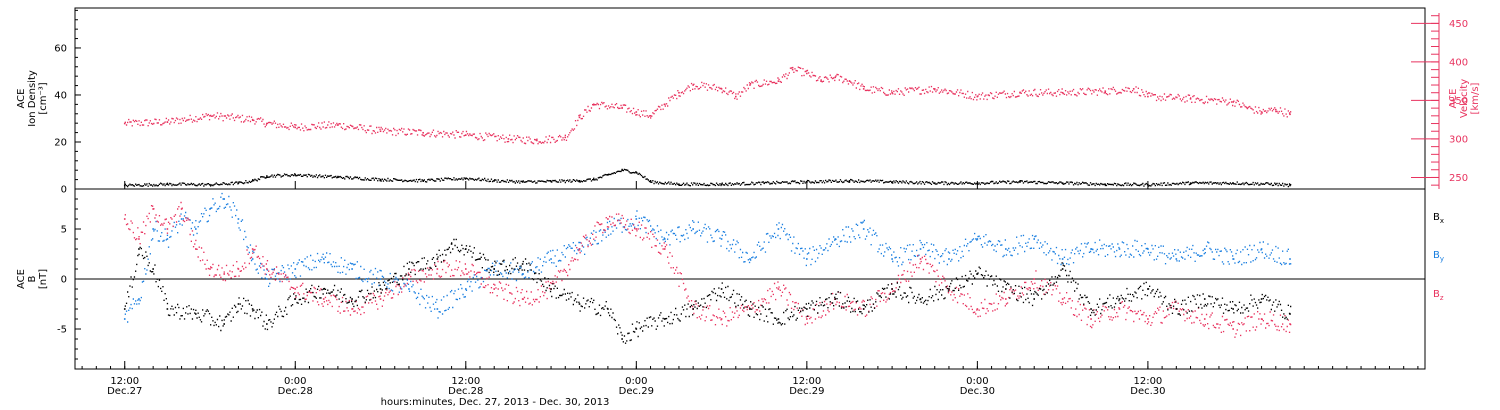  What do you see at coordinates (60, 142) in the screenshot?
I see `top-left-tick-label: 20` at bounding box center [60, 142].